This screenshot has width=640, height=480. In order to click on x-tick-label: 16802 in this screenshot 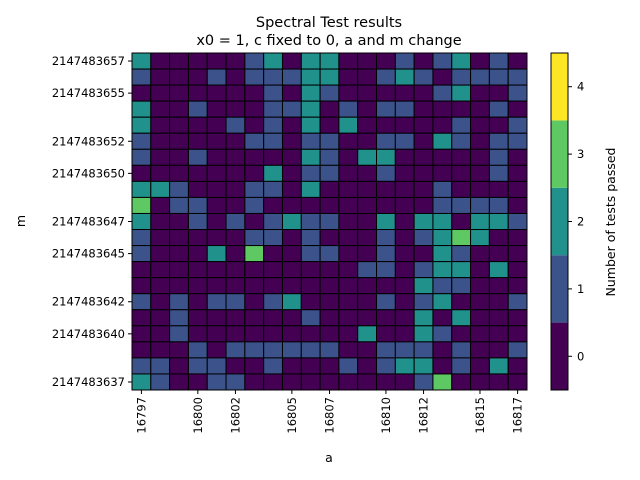, I will do `click(235, 415)`.